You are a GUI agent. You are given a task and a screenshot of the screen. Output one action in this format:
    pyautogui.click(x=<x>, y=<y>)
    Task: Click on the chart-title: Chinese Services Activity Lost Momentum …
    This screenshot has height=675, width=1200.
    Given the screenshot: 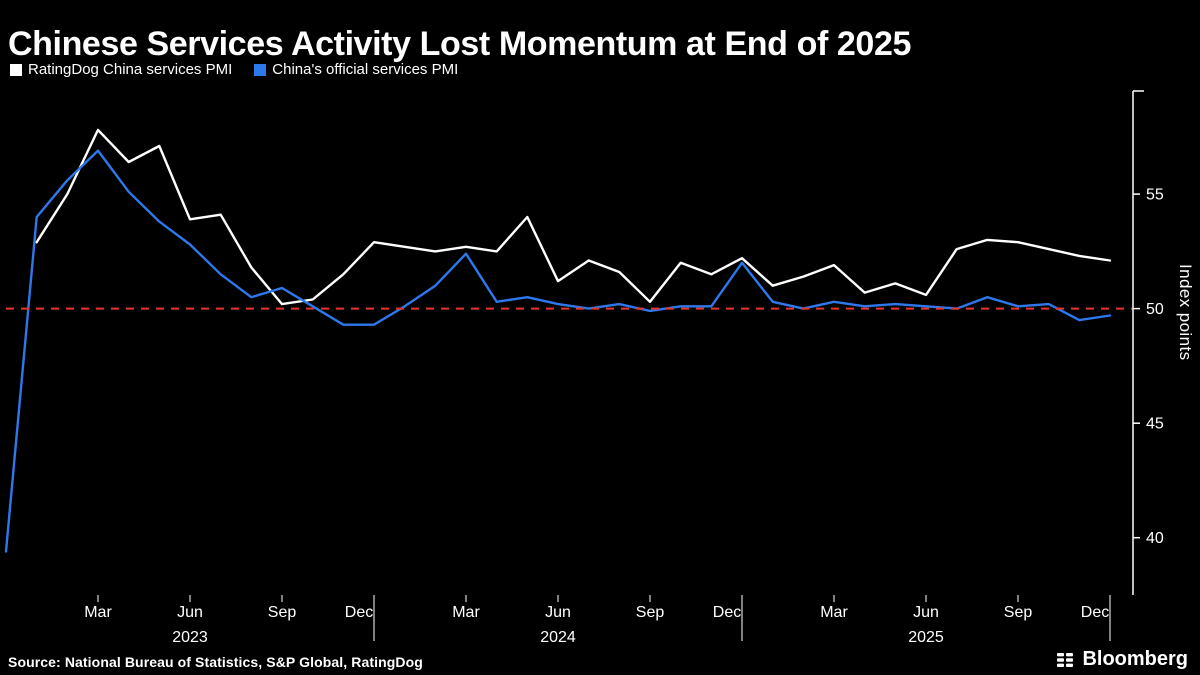 What is the action you would take?
    pyautogui.click(x=459, y=43)
    